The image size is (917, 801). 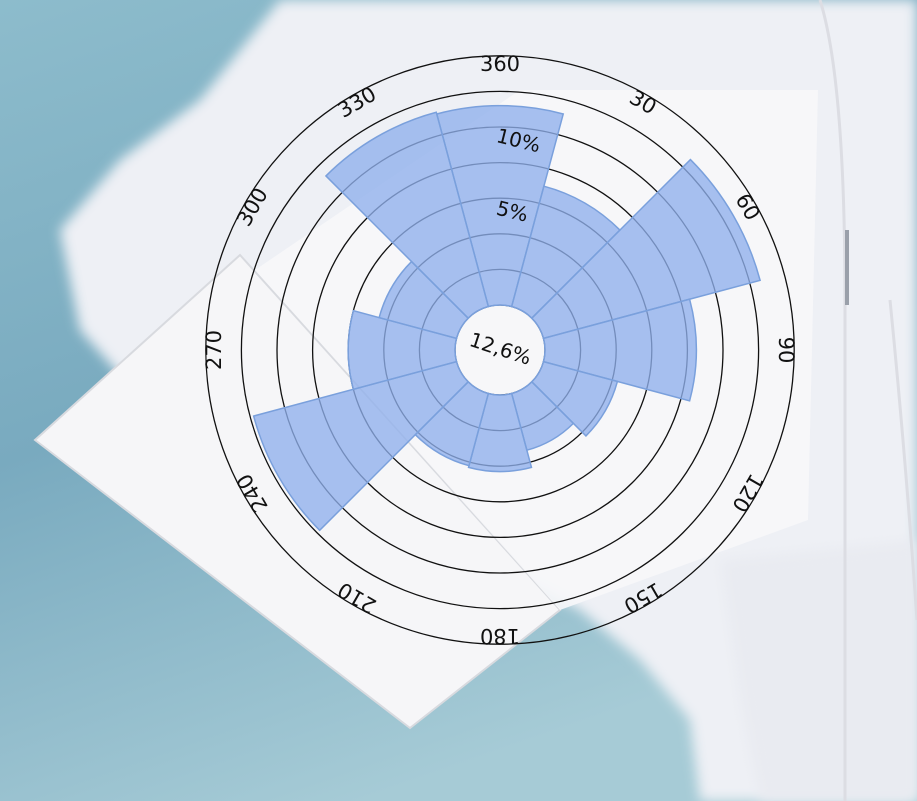 What do you see at coordinates (832, 400) in the screenshot?
I see `road-edge` at bounding box center [832, 400].